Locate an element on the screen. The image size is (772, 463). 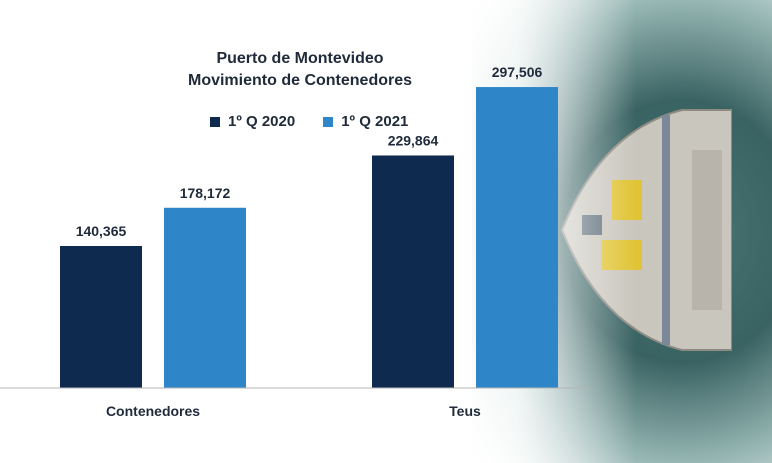
legend-label-2021: 1º Q 2021 is located at coordinates (375, 121).